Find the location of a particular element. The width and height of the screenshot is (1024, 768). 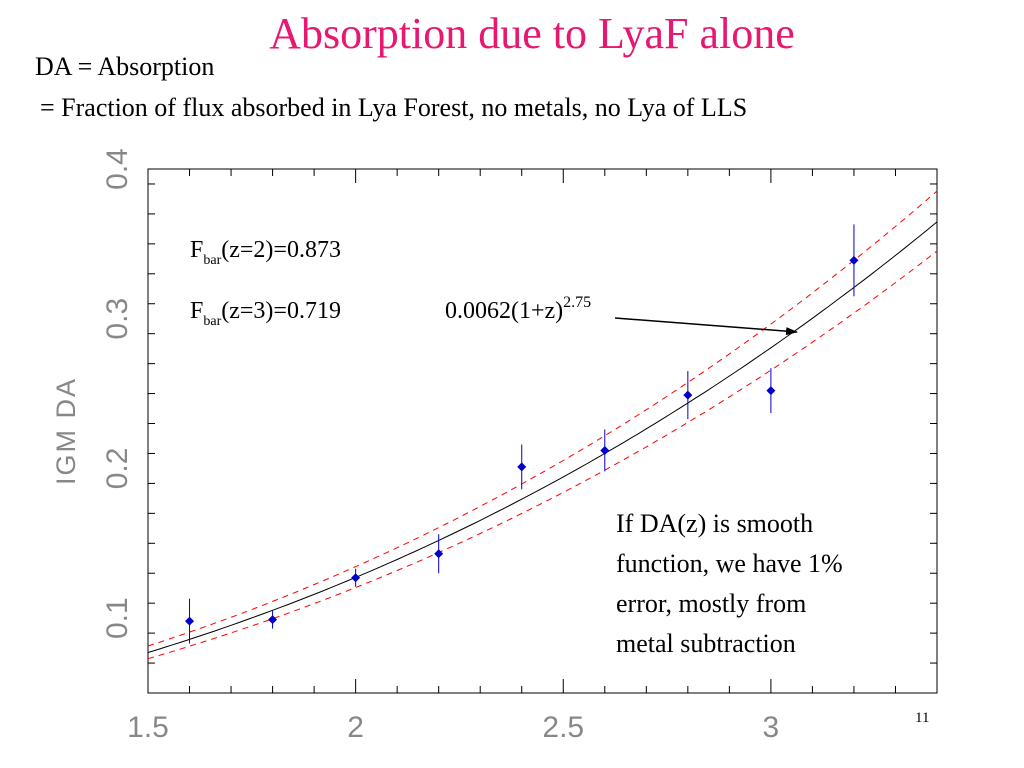

slide-title: Absorption due to LyaF alone is located at coordinates (532, 33).